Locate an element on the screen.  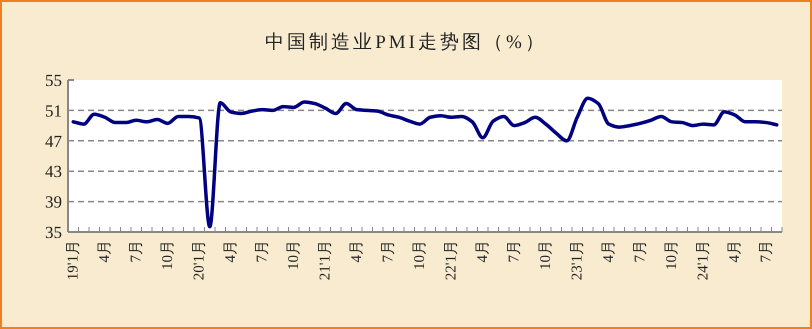
x-tick-label: 20'1月 is located at coordinates (199, 260).